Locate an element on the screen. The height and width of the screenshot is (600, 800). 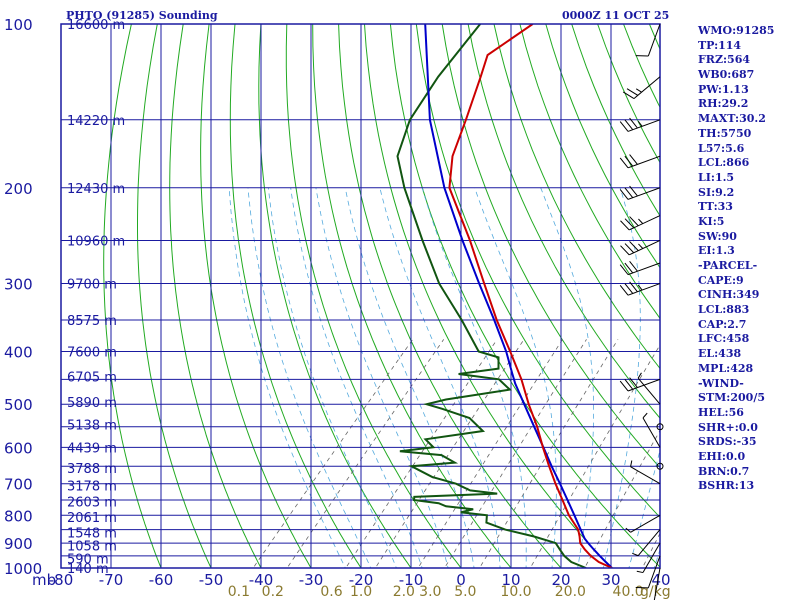
index-item: EL:438 is located at coordinates (720, 354).